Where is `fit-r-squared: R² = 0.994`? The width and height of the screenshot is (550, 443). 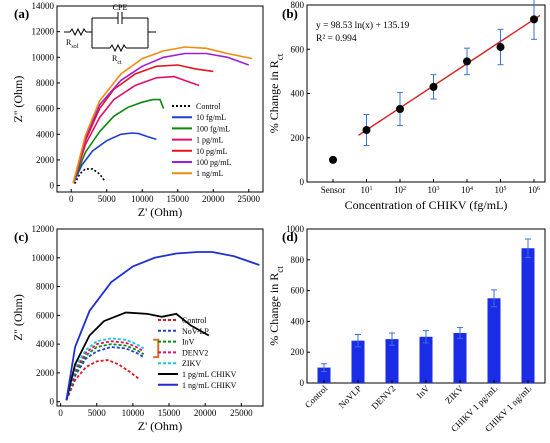 fit-r-squared: R² = 0.994 is located at coordinates (336, 39).